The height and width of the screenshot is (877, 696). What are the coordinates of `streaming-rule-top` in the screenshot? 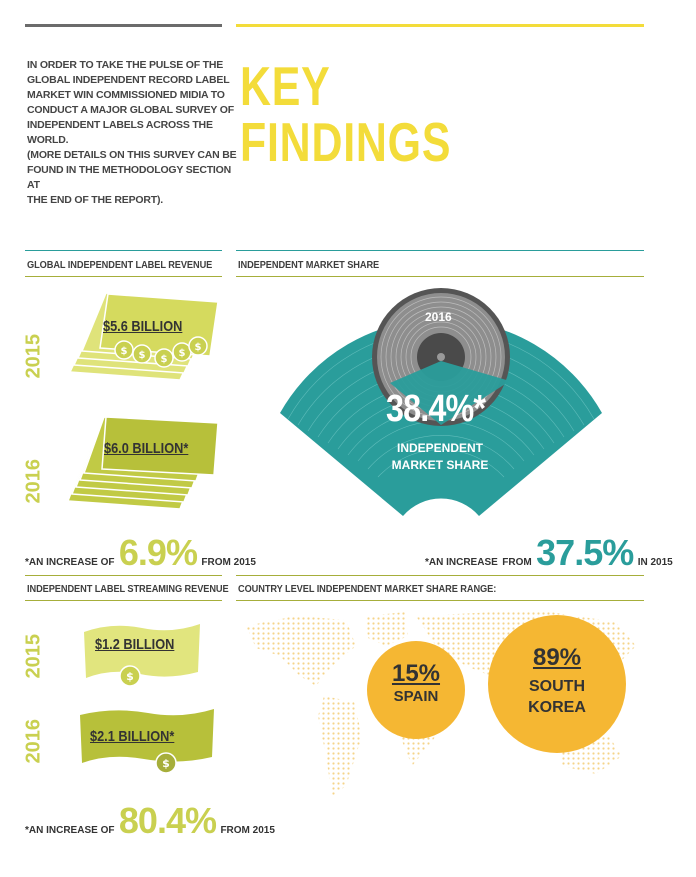 It's located at (123, 575).